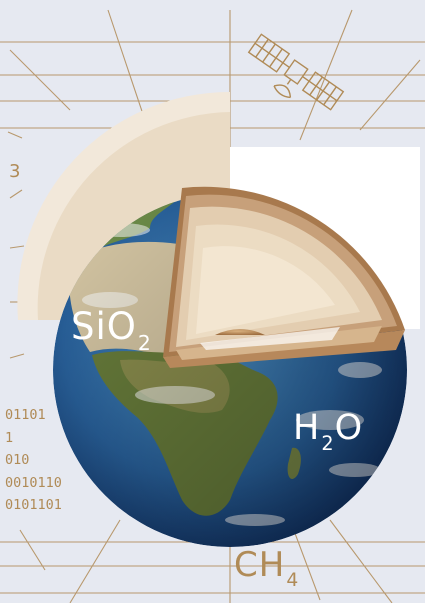 The image size is (425, 603). I want to click on binary-code: 01101 1 010 0010110 0101101, so click(33, 460).